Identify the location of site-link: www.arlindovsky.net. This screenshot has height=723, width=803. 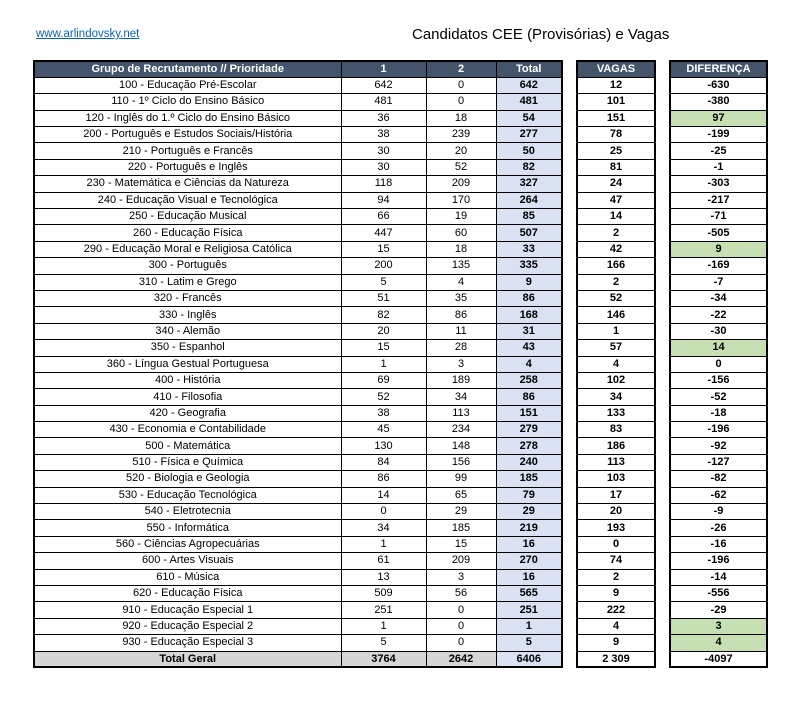
(88, 34).